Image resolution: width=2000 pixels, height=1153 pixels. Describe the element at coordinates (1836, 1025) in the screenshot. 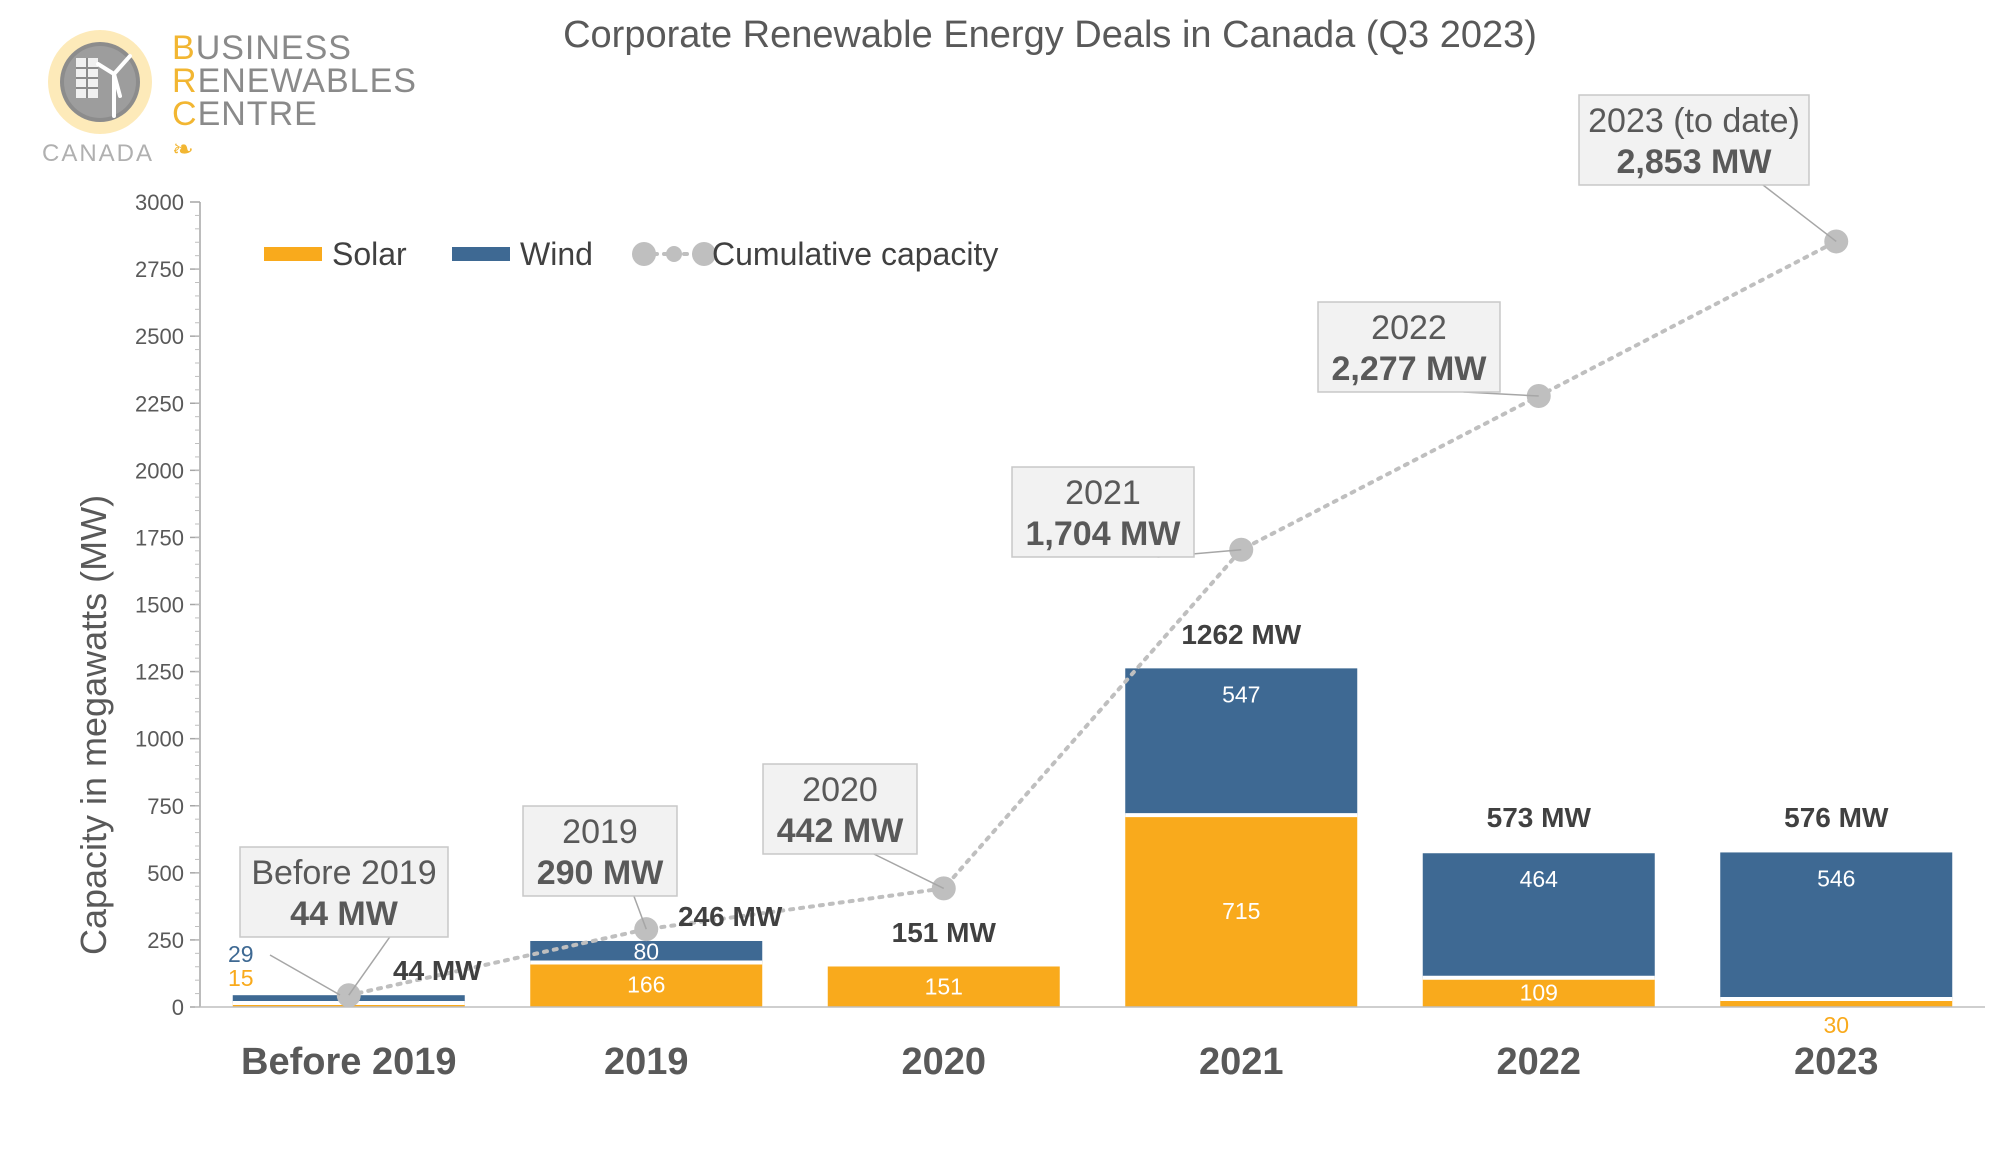

I see `data-label-solar: 30` at that location.